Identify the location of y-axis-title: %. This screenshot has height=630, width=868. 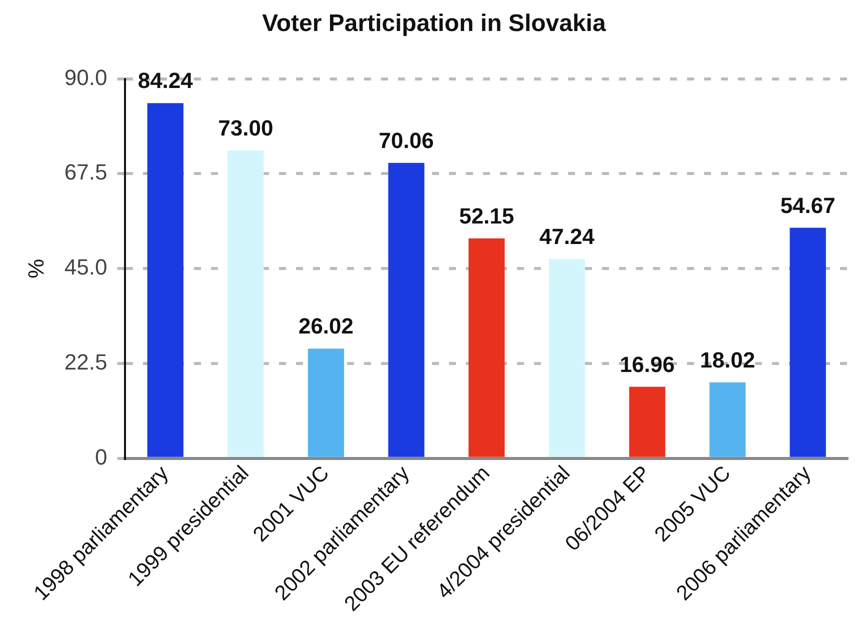
(35, 268).